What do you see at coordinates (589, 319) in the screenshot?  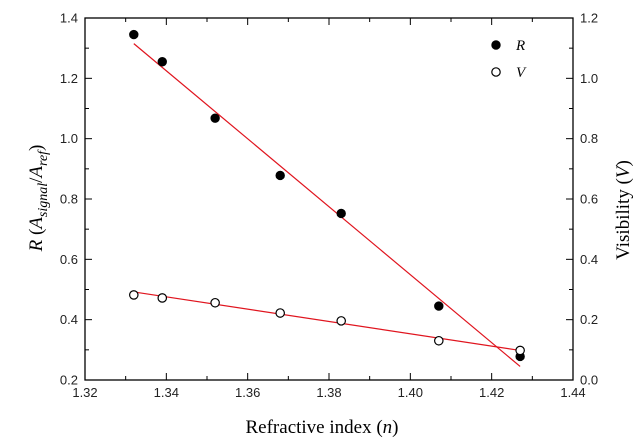 I see `right-y-tick-label: 0.2` at bounding box center [589, 319].